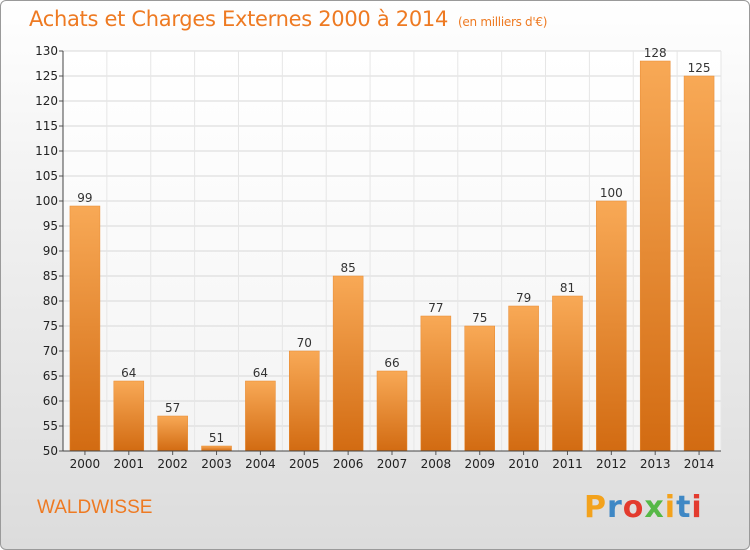 This screenshot has width=750, height=550. What do you see at coordinates (567, 464) in the screenshot?
I see `x-tick-label: 2011` at bounding box center [567, 464].